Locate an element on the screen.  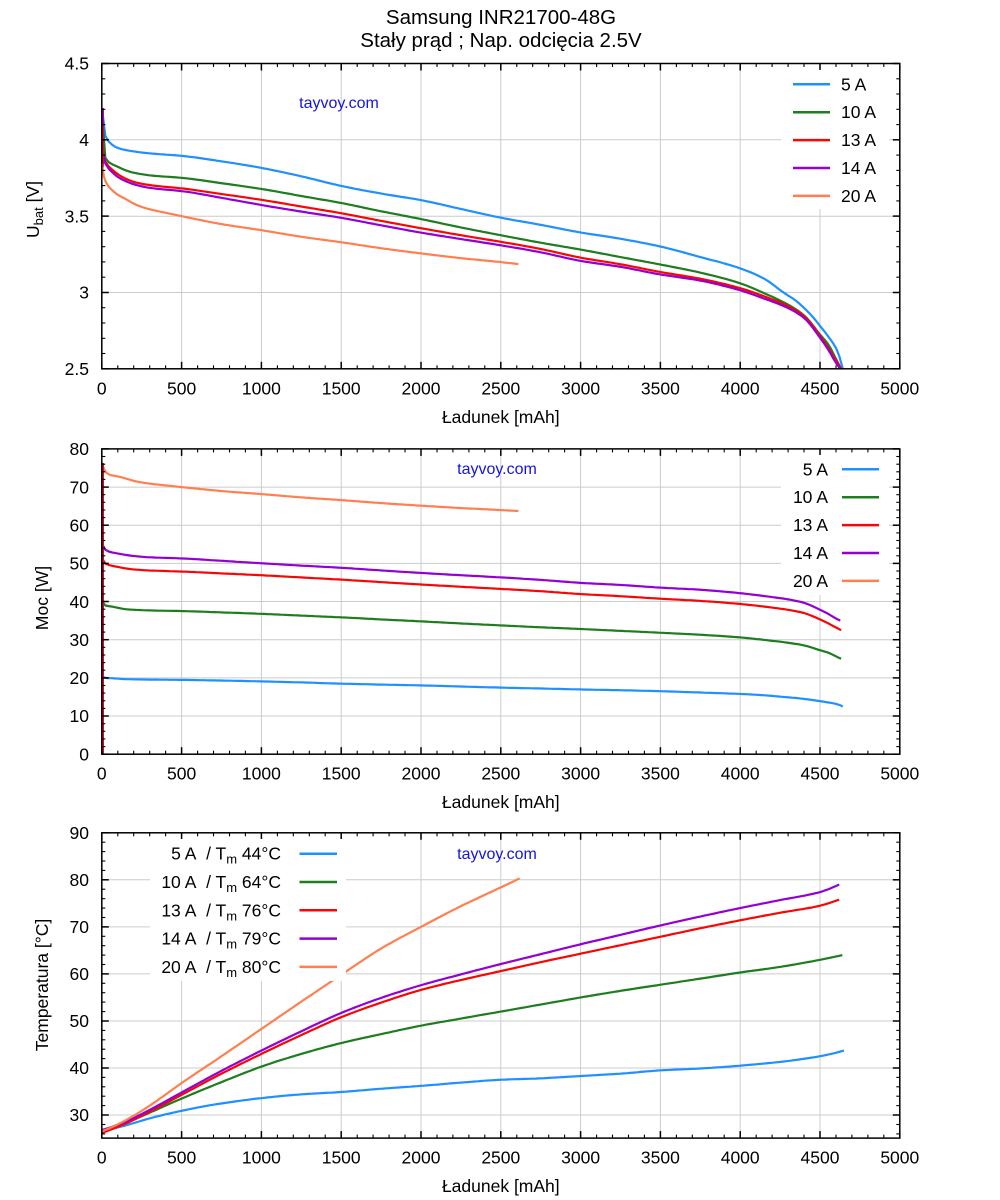
svg-text: 2.5 is located at coordinates (77, 369).